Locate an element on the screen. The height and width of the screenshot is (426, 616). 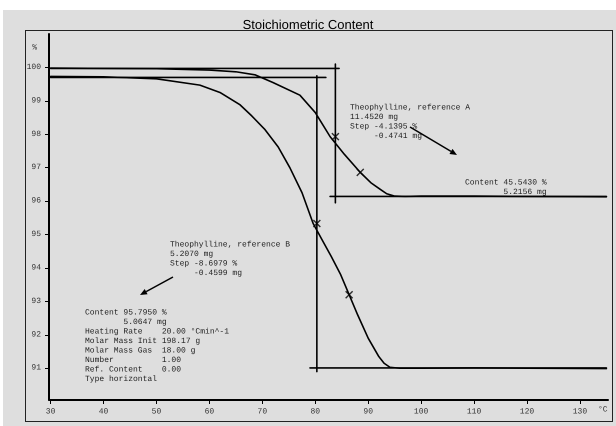
y-tick-label: 96 is located at coordinates (36, 201).